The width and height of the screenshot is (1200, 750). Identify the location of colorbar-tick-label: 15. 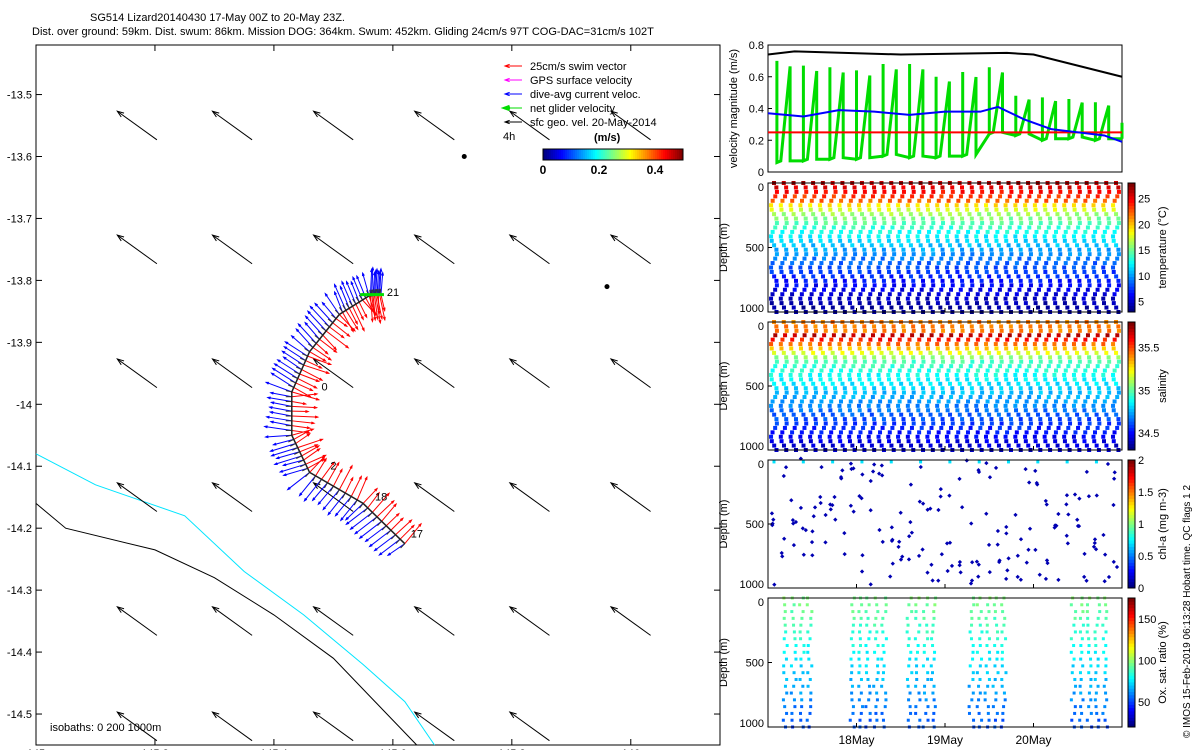
(1144, 251).